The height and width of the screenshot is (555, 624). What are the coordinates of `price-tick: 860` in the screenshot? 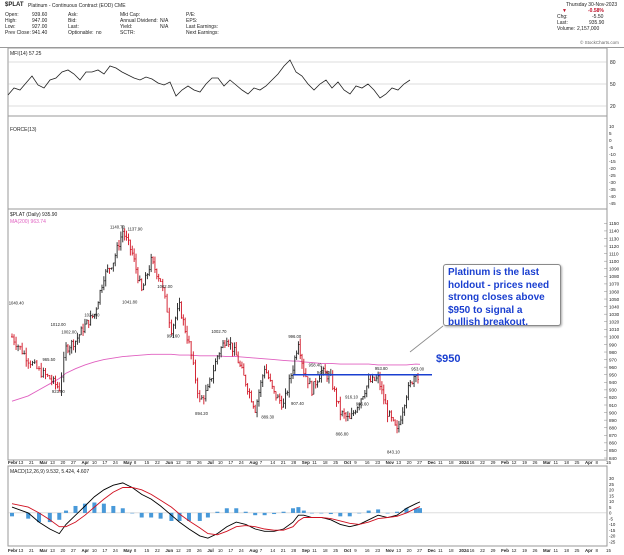 It's located at (613, 443).